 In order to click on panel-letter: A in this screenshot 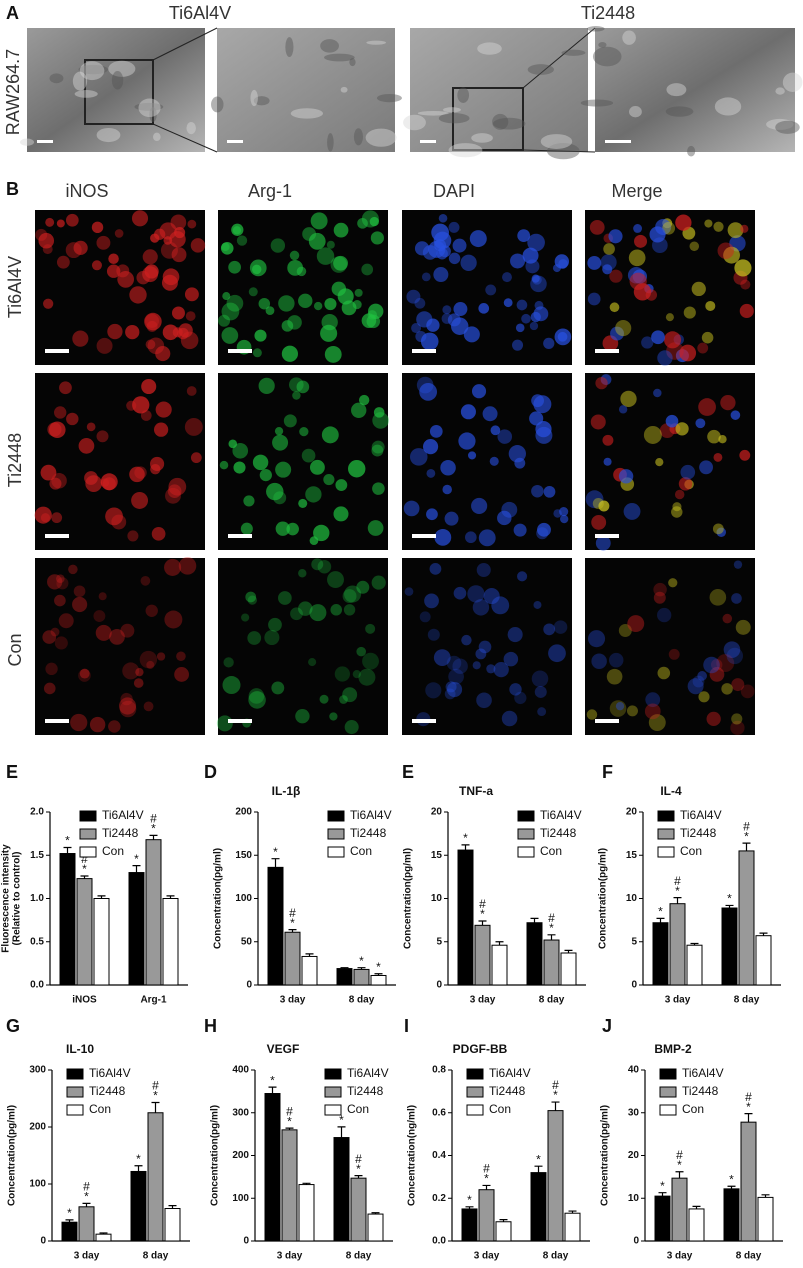, I will do `click(12, 13)`.